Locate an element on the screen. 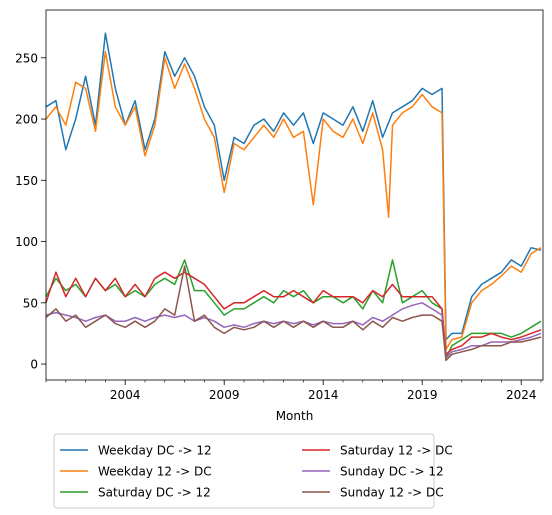  legend-box is located at coordinates (244, 471).